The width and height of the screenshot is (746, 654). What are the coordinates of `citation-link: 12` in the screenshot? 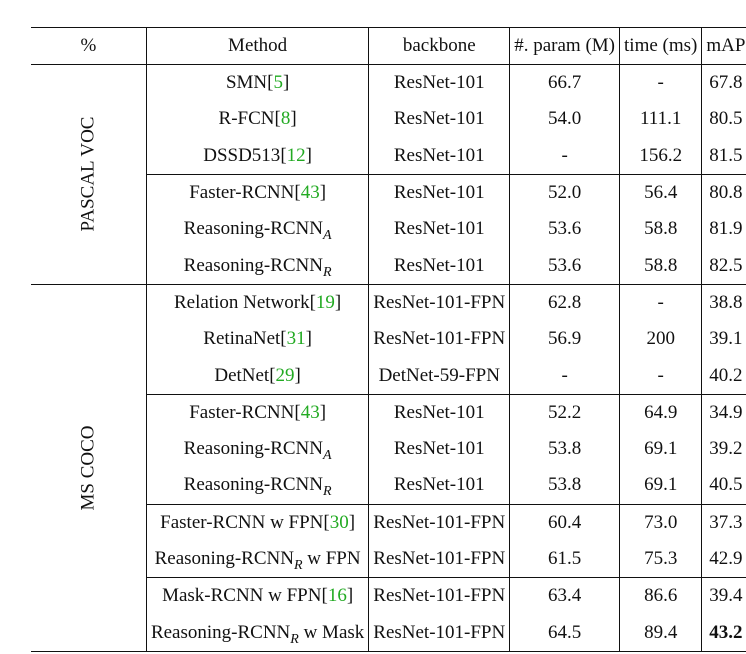 It's located at (296, 155).